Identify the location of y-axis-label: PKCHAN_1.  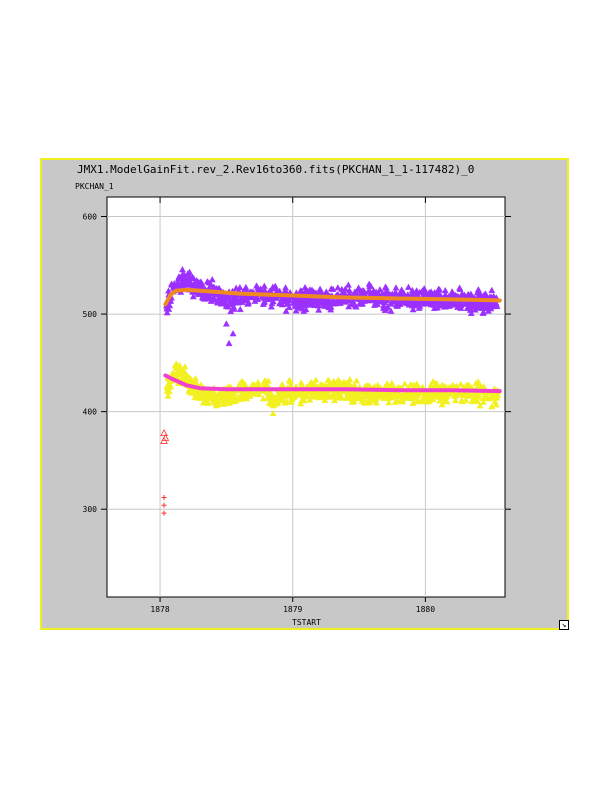
(94, 186).